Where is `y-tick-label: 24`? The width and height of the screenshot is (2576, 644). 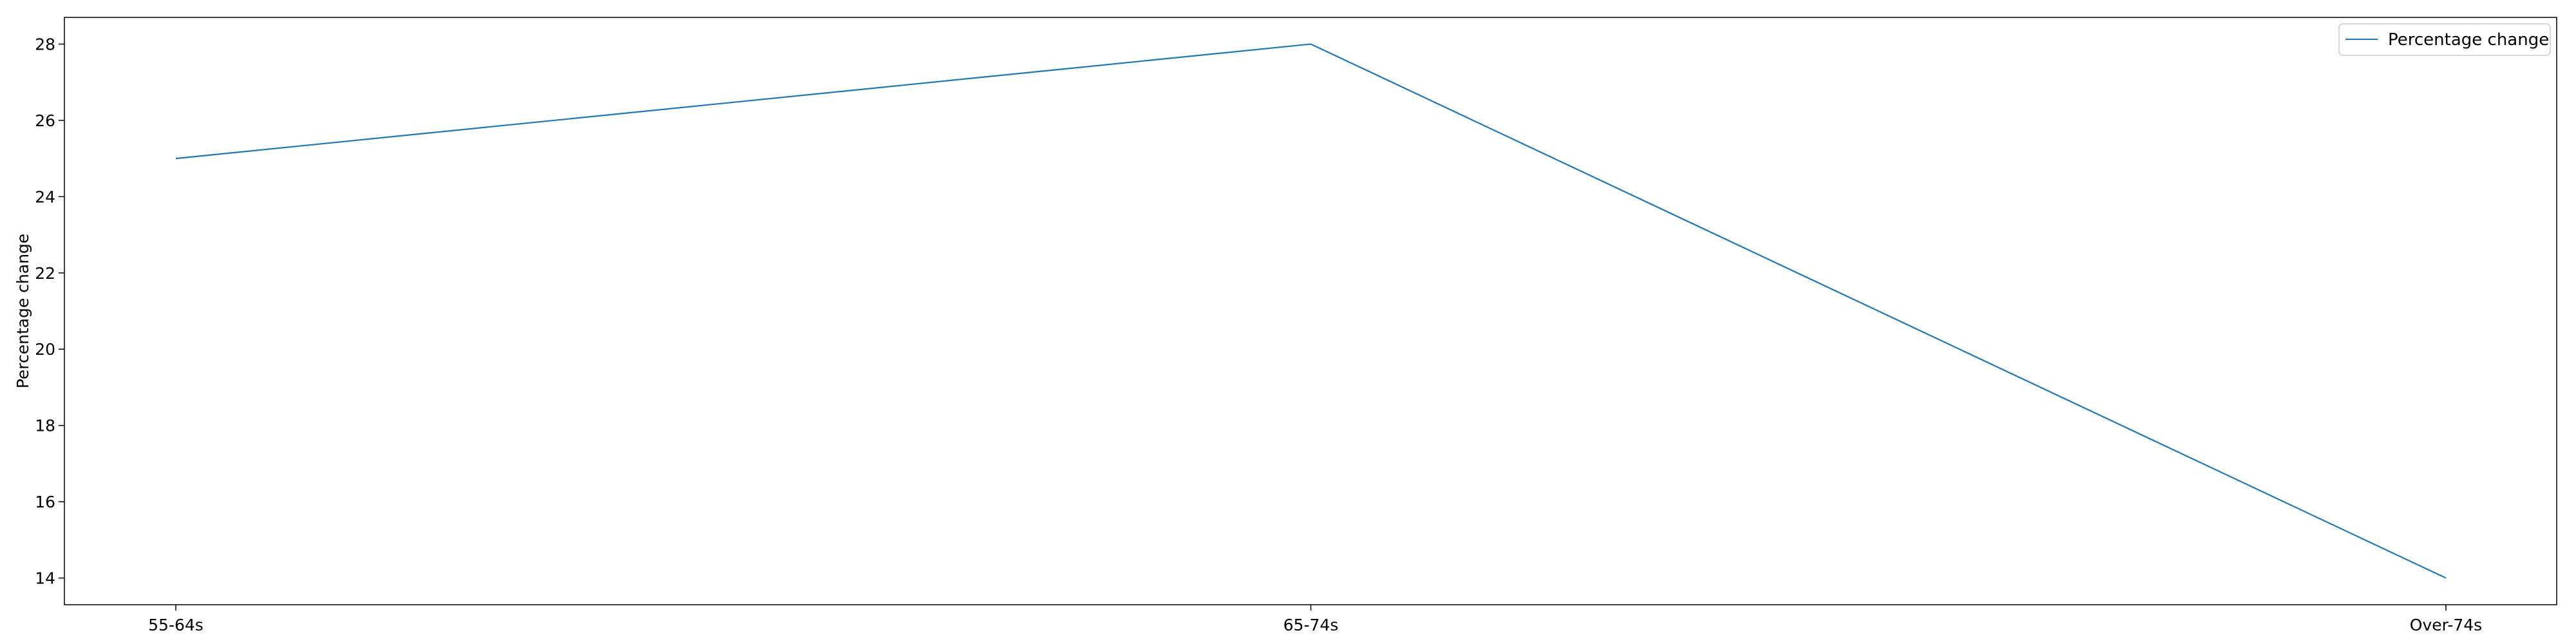
y-tick-label: 24 is located at coordinates (45, 197).